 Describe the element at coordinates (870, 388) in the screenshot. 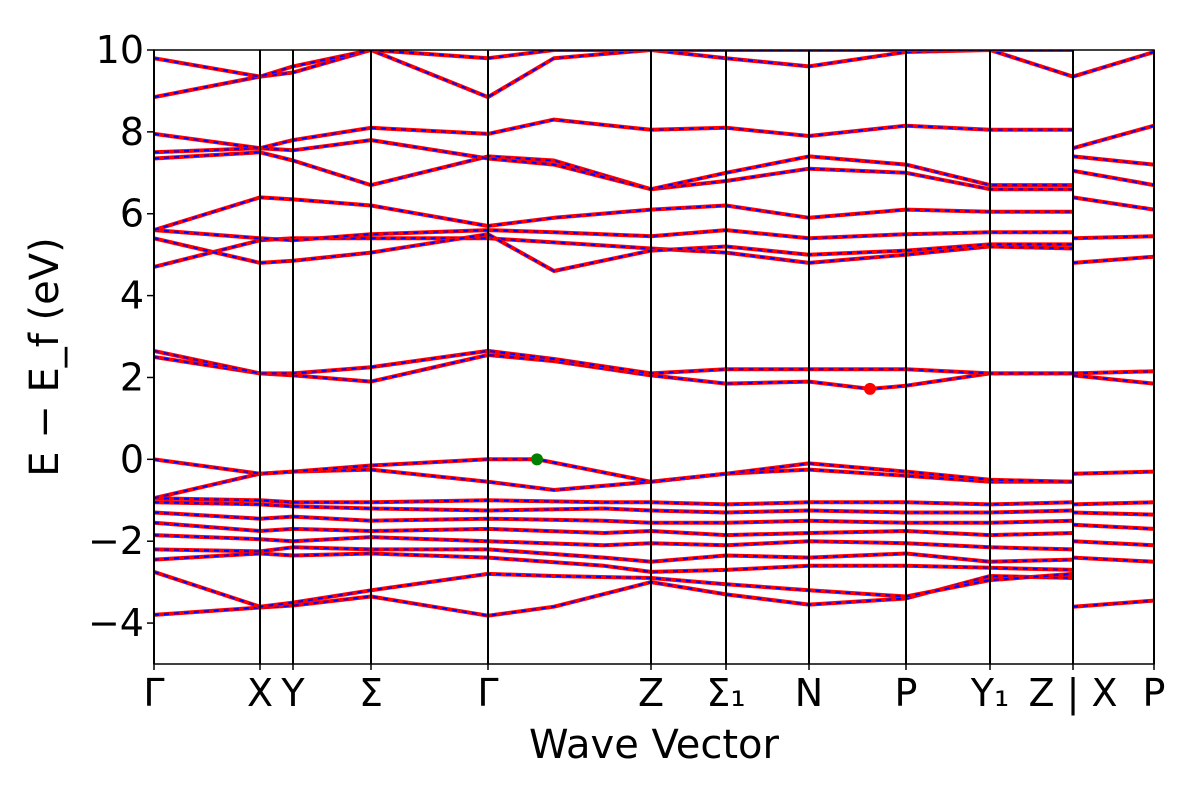

I see `cbm-marker` at that location.